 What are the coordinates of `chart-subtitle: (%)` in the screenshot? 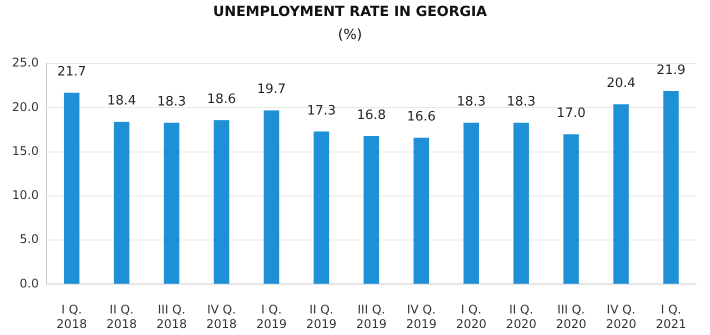 It's located at (350, 34).